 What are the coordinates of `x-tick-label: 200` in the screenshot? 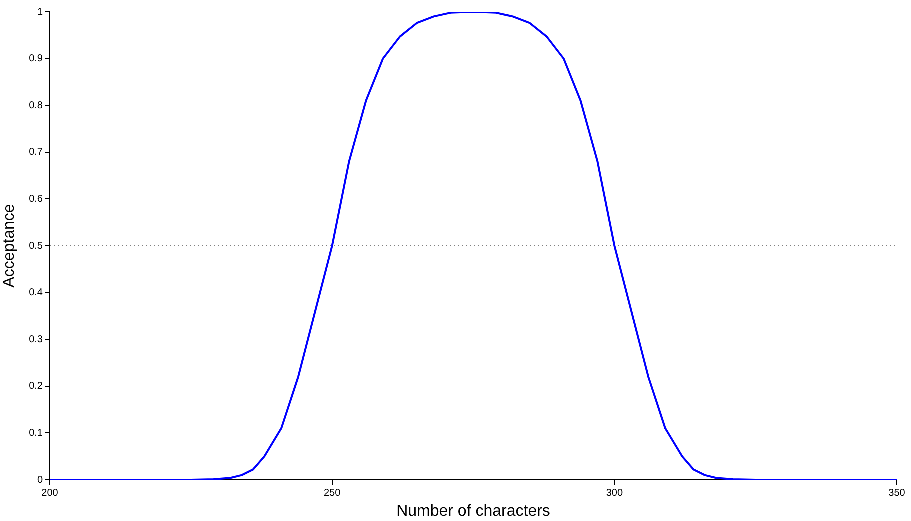 It's located at (50, 493).